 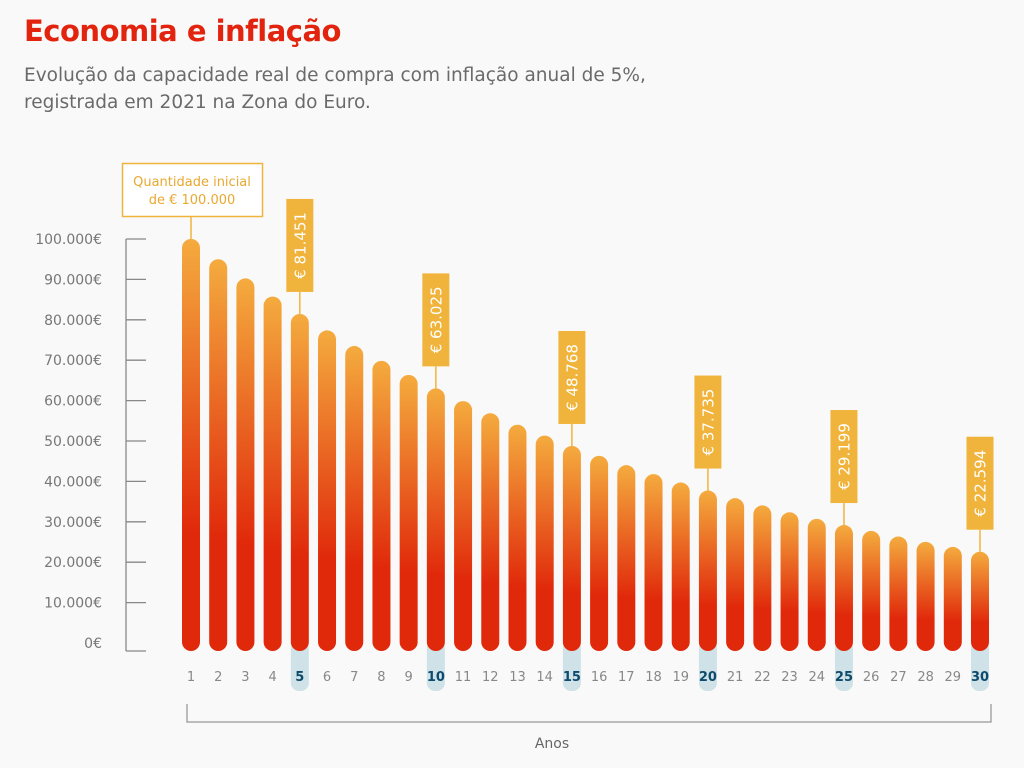 What do you see at coordinates (73, 361) in the screenshot?
I see `y-tick-label: 70.000€` at bounding box center [73, 361].